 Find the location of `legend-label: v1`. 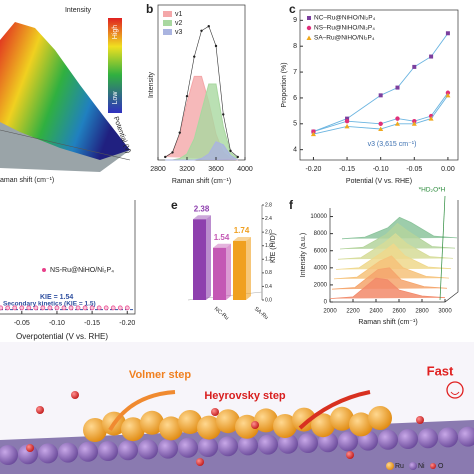

legend-label: v1 is located at coordinates (179, 14).